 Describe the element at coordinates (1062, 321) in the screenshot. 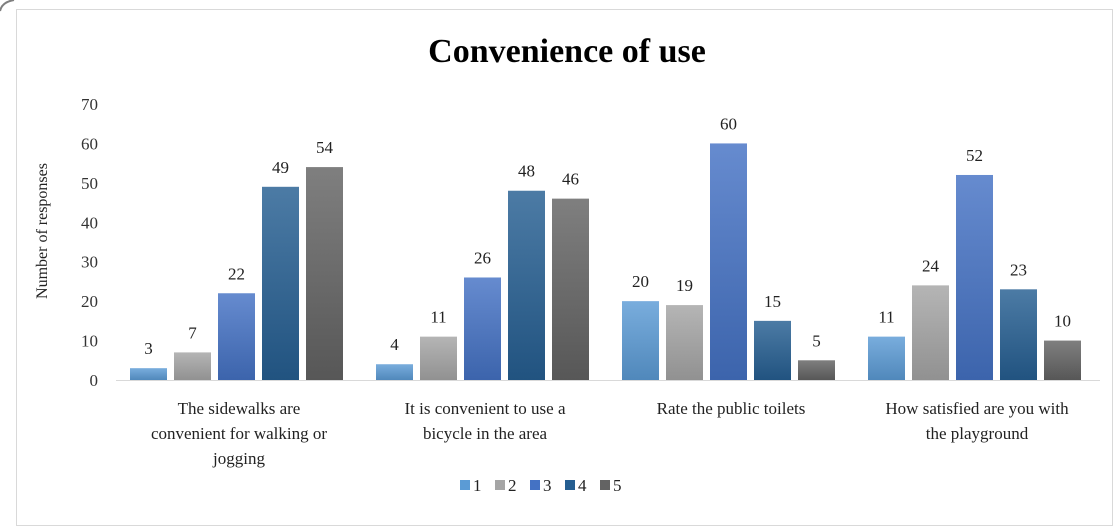

I see `data-label: 10` at that location.